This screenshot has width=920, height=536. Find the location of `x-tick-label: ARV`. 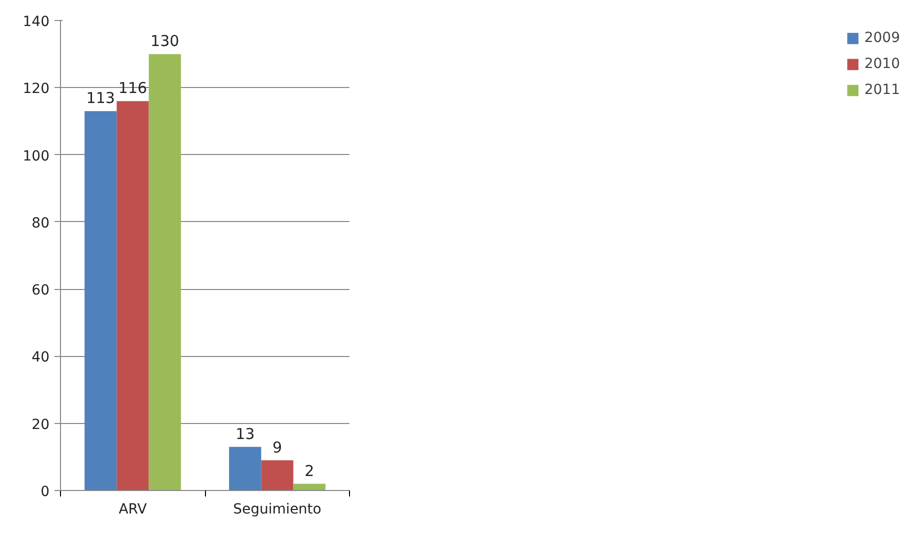

x-tick-label: ARV is located at coordinates (133, 510).